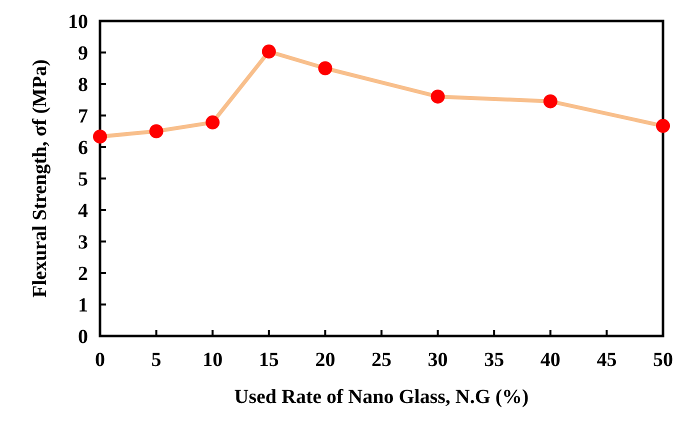  Describe the element at coordinates (83, 305) in the screenshot. I see `y-tick-label: 1` at that location.